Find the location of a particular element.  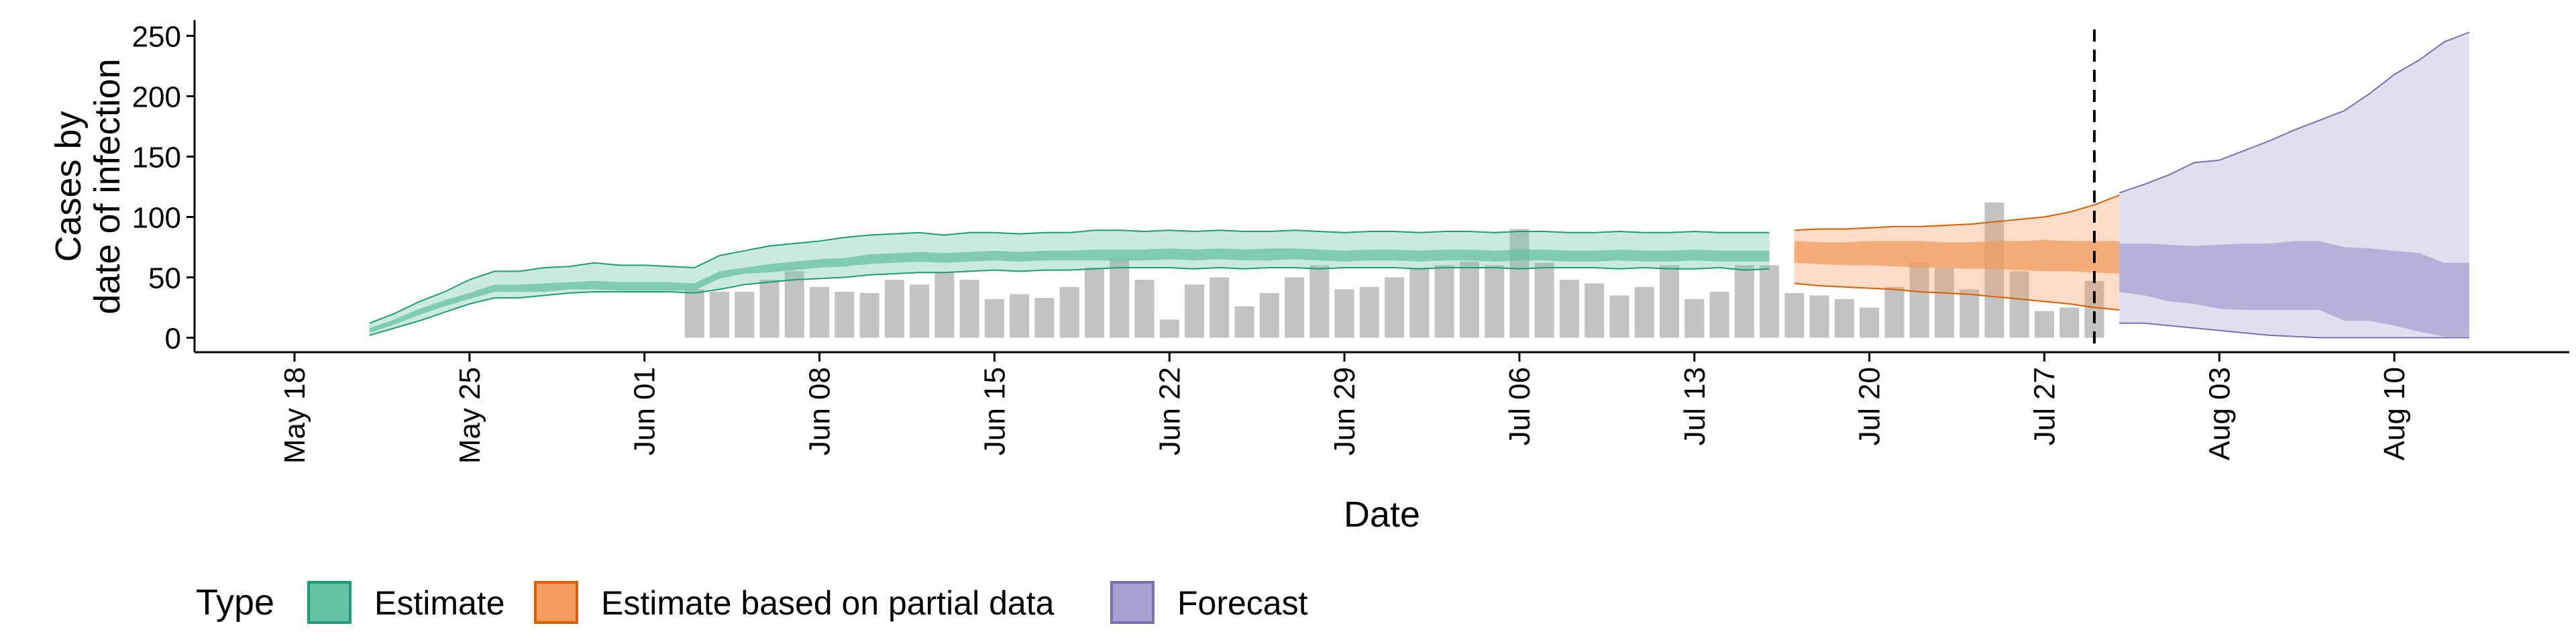

x-tick-label: Jun 22 is located at coordinates (1169, 411).